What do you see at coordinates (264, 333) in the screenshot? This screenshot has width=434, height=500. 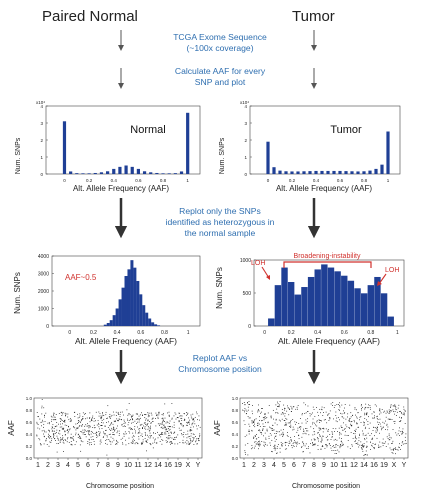 I see `tumor-het-xtick-label: 0` at bounding box center [264, 333].